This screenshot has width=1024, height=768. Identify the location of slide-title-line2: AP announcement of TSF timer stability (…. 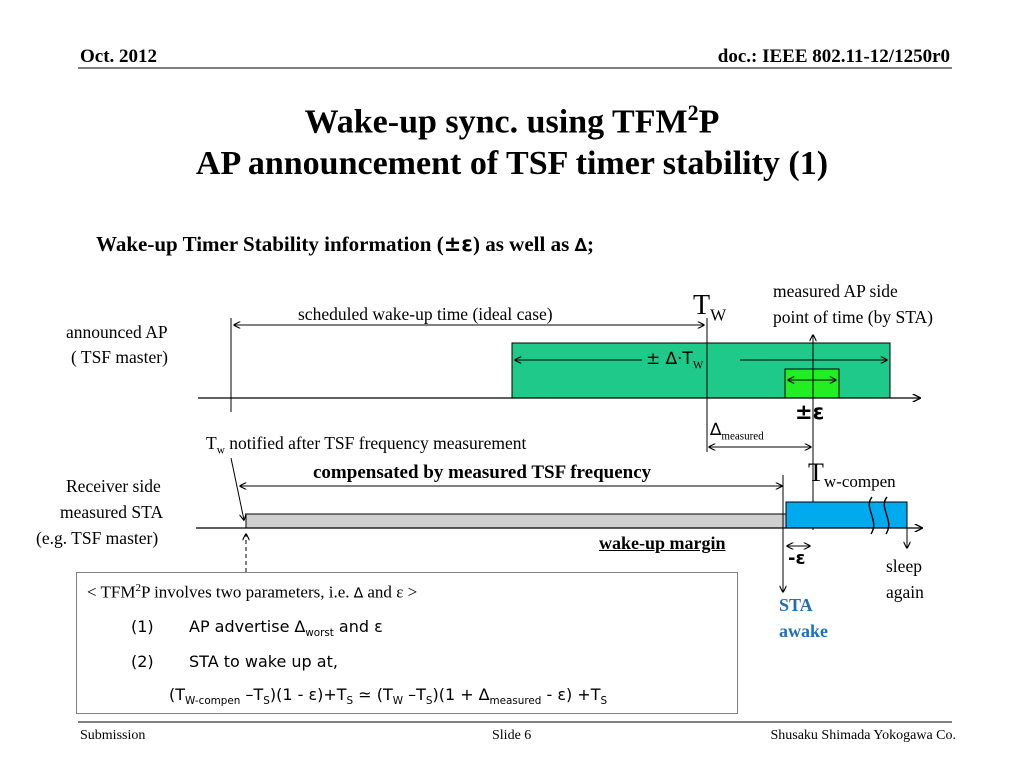
(512, 163).